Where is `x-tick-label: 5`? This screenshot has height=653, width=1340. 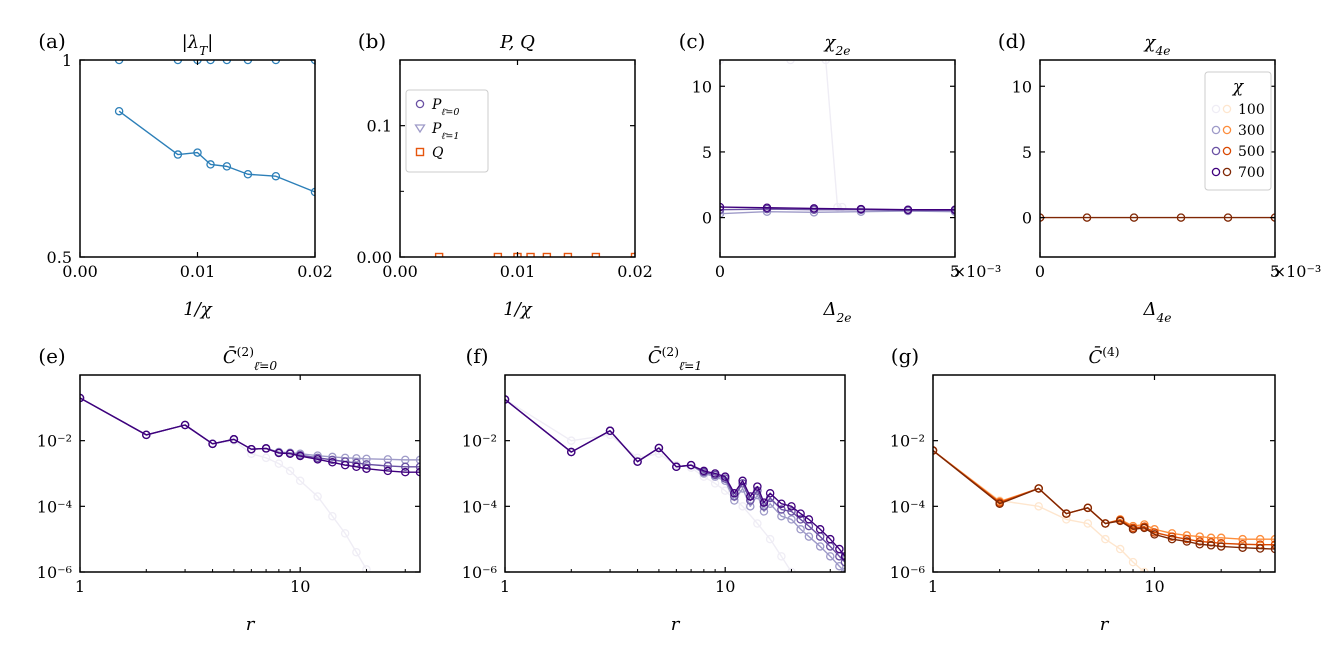
x-tick-label: 5 is located at coordinates (1275, 271).